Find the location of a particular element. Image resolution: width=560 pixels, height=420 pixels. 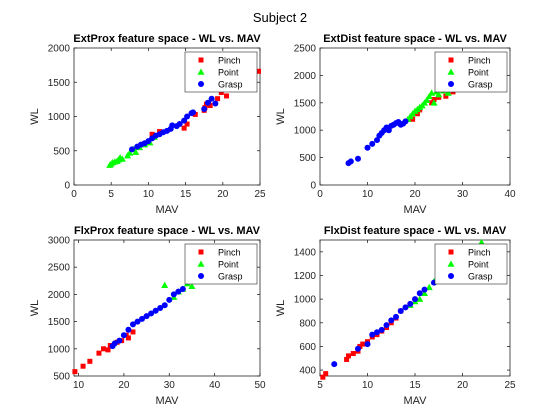

y-tick-label: 400 is located at coordinates (307, 371).